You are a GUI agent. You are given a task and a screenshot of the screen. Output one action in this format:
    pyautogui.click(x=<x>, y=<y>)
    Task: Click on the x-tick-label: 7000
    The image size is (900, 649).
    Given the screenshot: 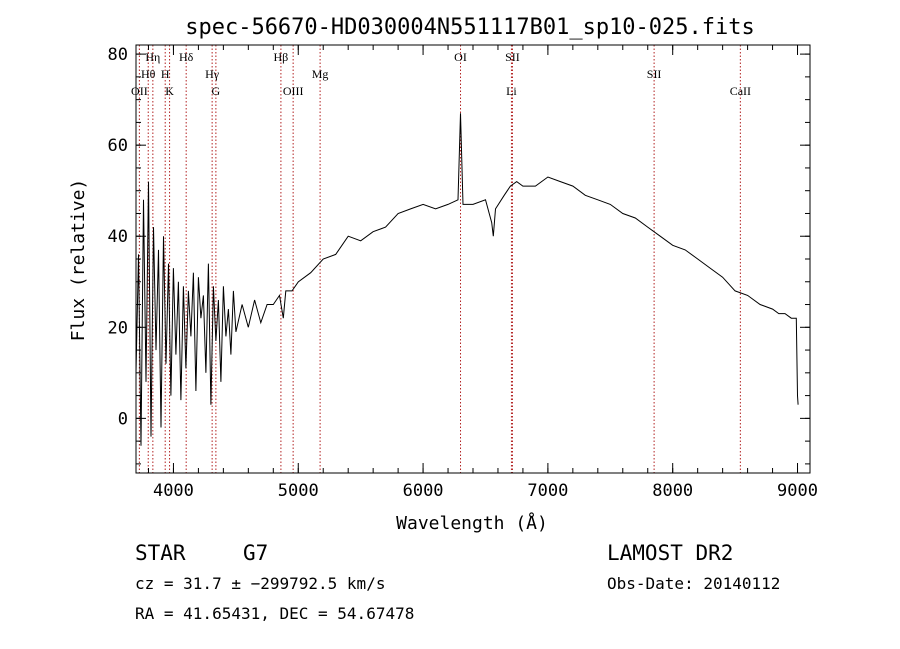 What is the action you would take?
    pyautogui.click(x=547, y=491)
    